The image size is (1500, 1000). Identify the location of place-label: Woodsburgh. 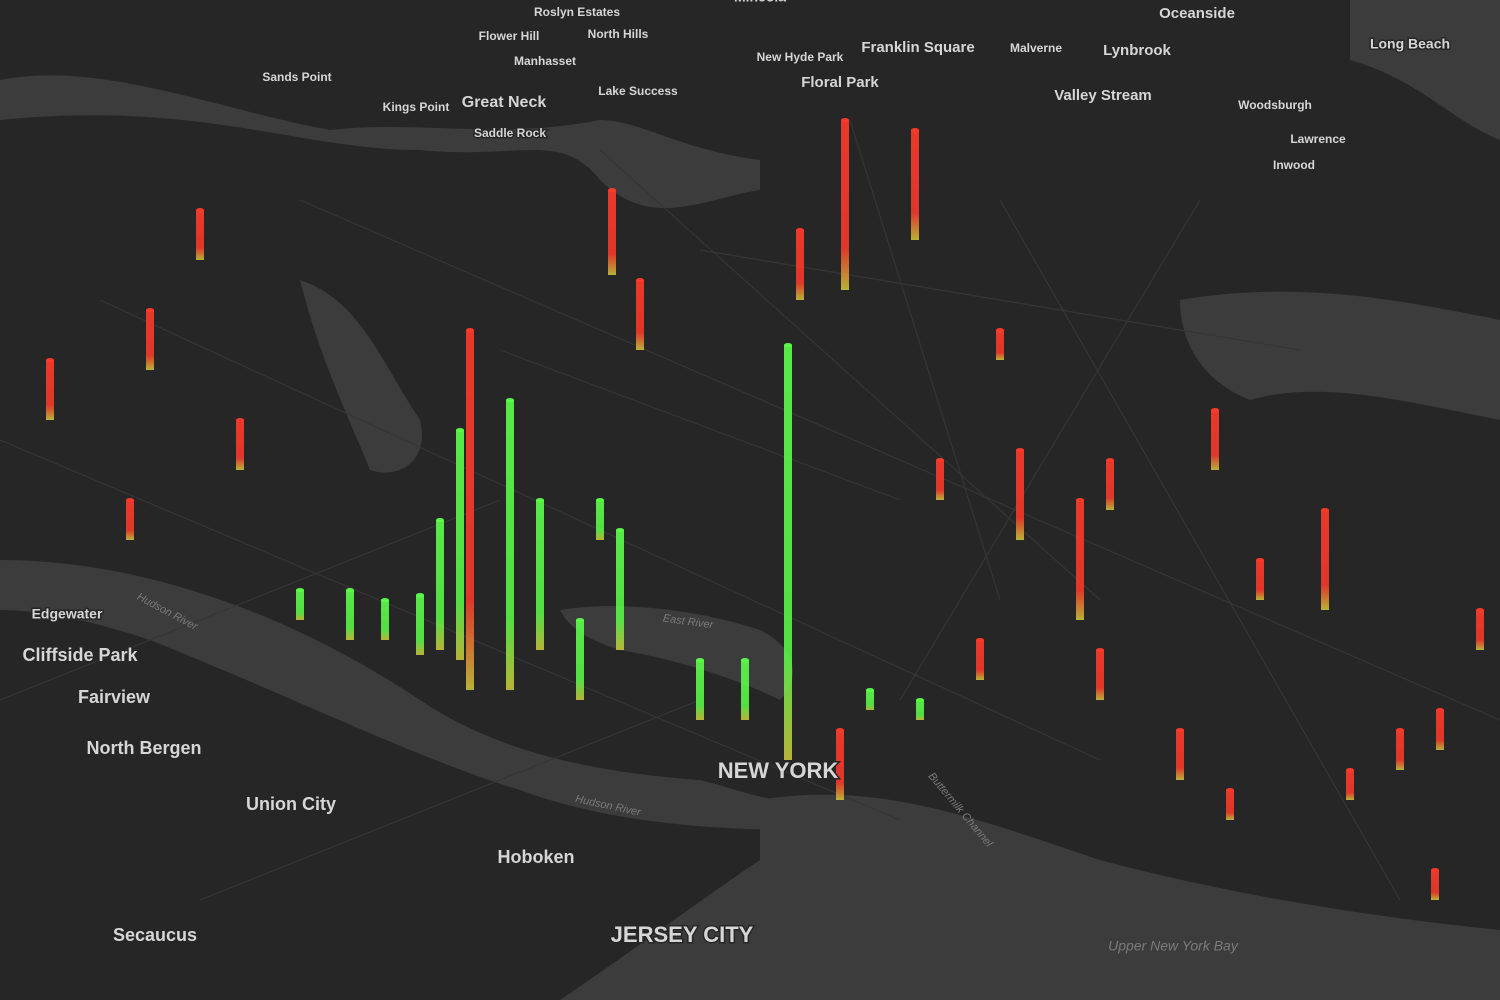
(1275, 105).